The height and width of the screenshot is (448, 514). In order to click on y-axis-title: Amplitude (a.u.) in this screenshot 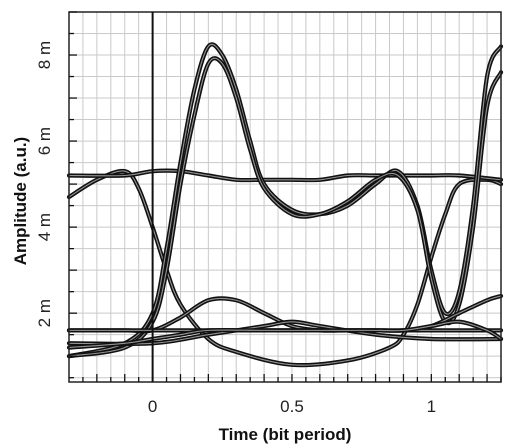, I will do `click(20, 201)`.